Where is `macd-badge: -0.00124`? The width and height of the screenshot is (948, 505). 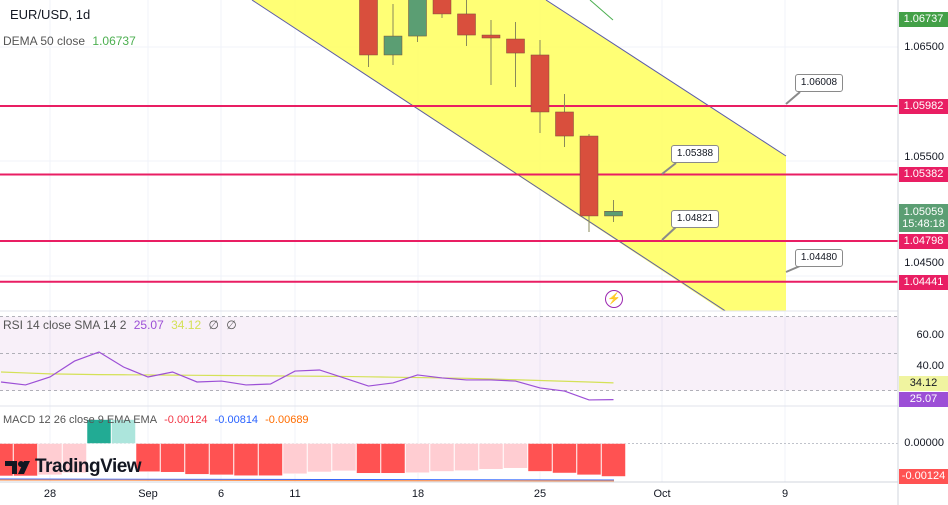
macd-badge: -0.00124 is located at coordinates (923, 476).